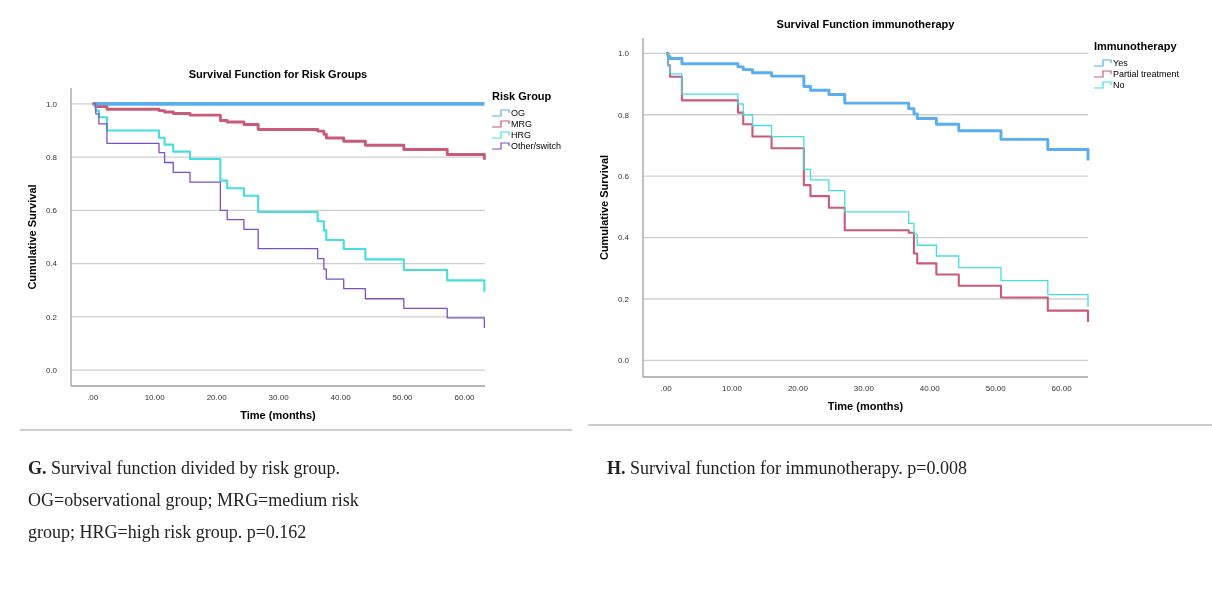  What do you see at coordinates (518, 113) in the screenshot?
I see `legend-label: OG` at bounding box center [518, 113].